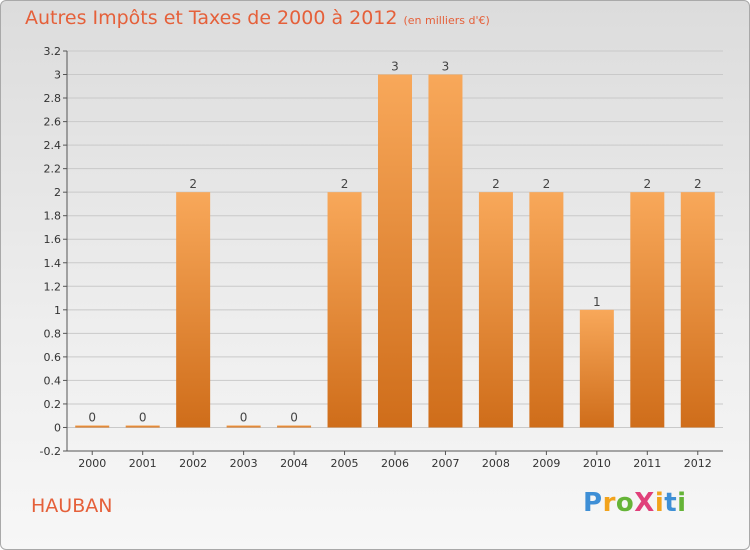 This screenshot has height=550, width=750. What do you see at coordinates (53, 216) in the screenshot?
I see `y-tick-label: 1.8` at bounding box center [53, 216].